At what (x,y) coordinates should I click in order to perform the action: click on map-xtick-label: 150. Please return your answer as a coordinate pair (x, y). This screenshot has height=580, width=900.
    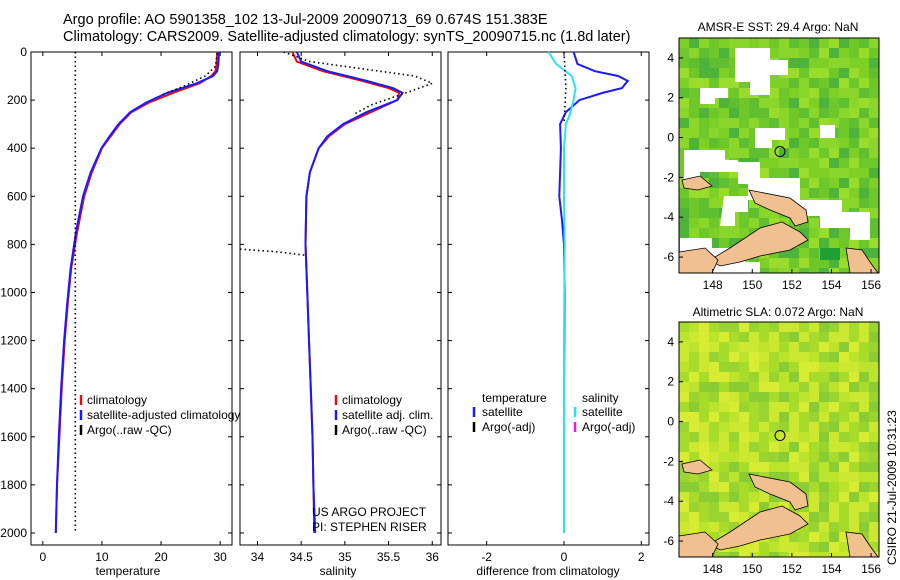
    Looking at the image, I should click on (752, 285).